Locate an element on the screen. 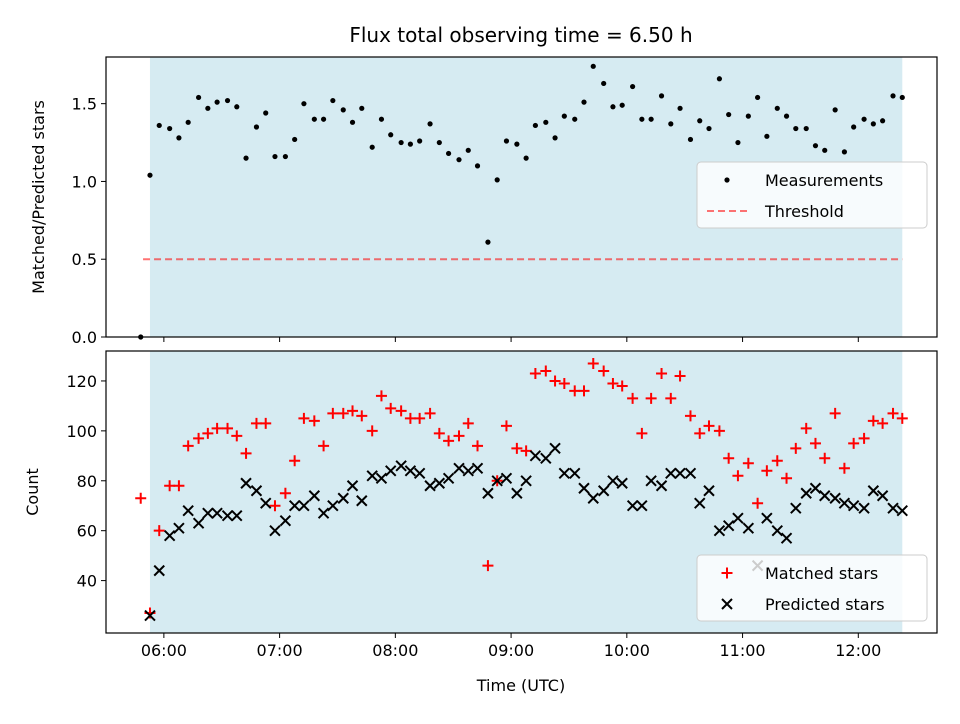  legend: Measurements Threshold is located at coordinates (812, 195).